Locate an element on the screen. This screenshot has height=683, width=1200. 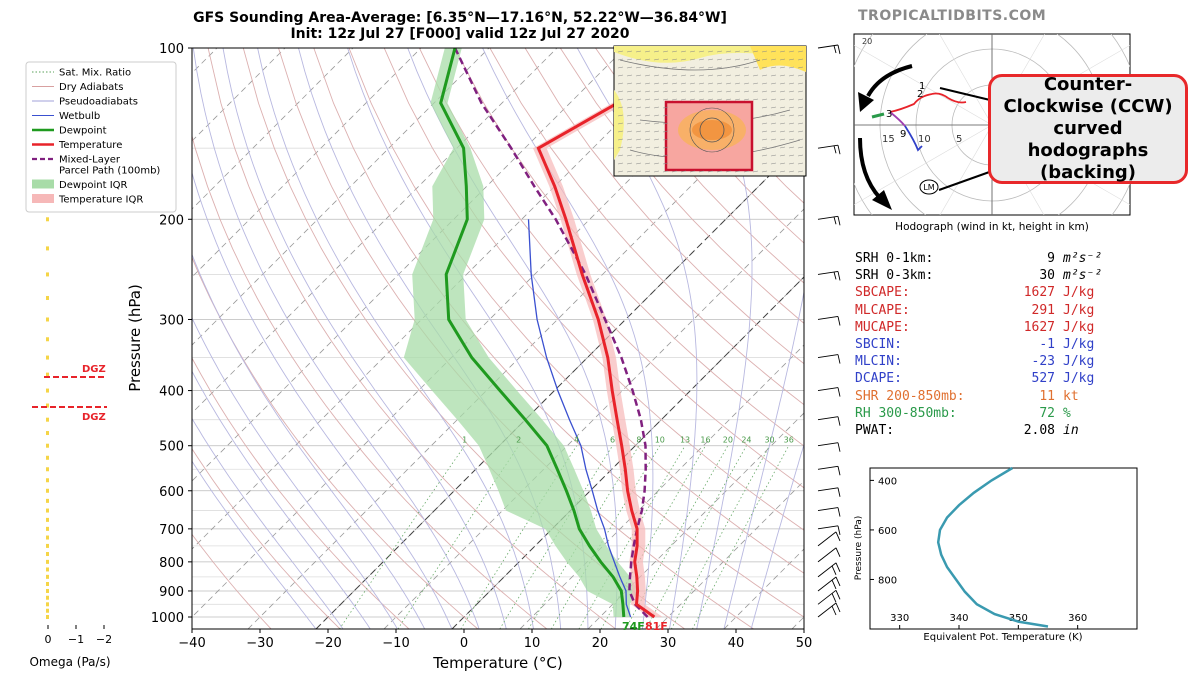
dewpoint-line is located at coordinates (532, 333).